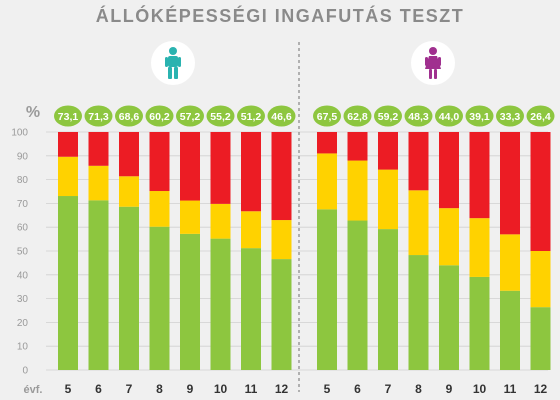 The image size is (560, 400). What do you see at coordinates (159, 389) in the screenshot?
I see `male-category-label: 8` at bounding box center [159, 389].